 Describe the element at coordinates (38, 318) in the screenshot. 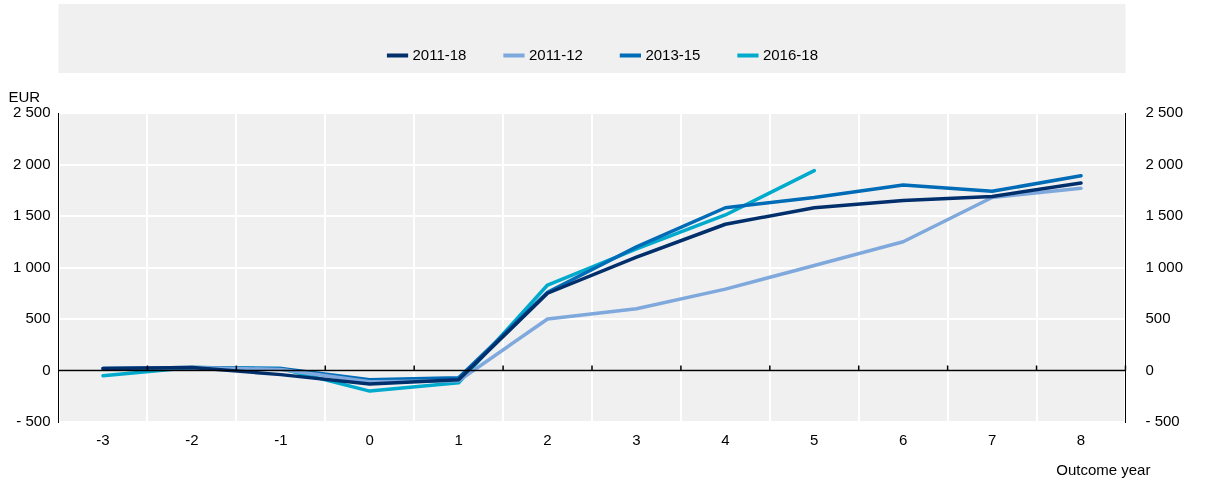

I see `y-tick-label: 500` at that location.